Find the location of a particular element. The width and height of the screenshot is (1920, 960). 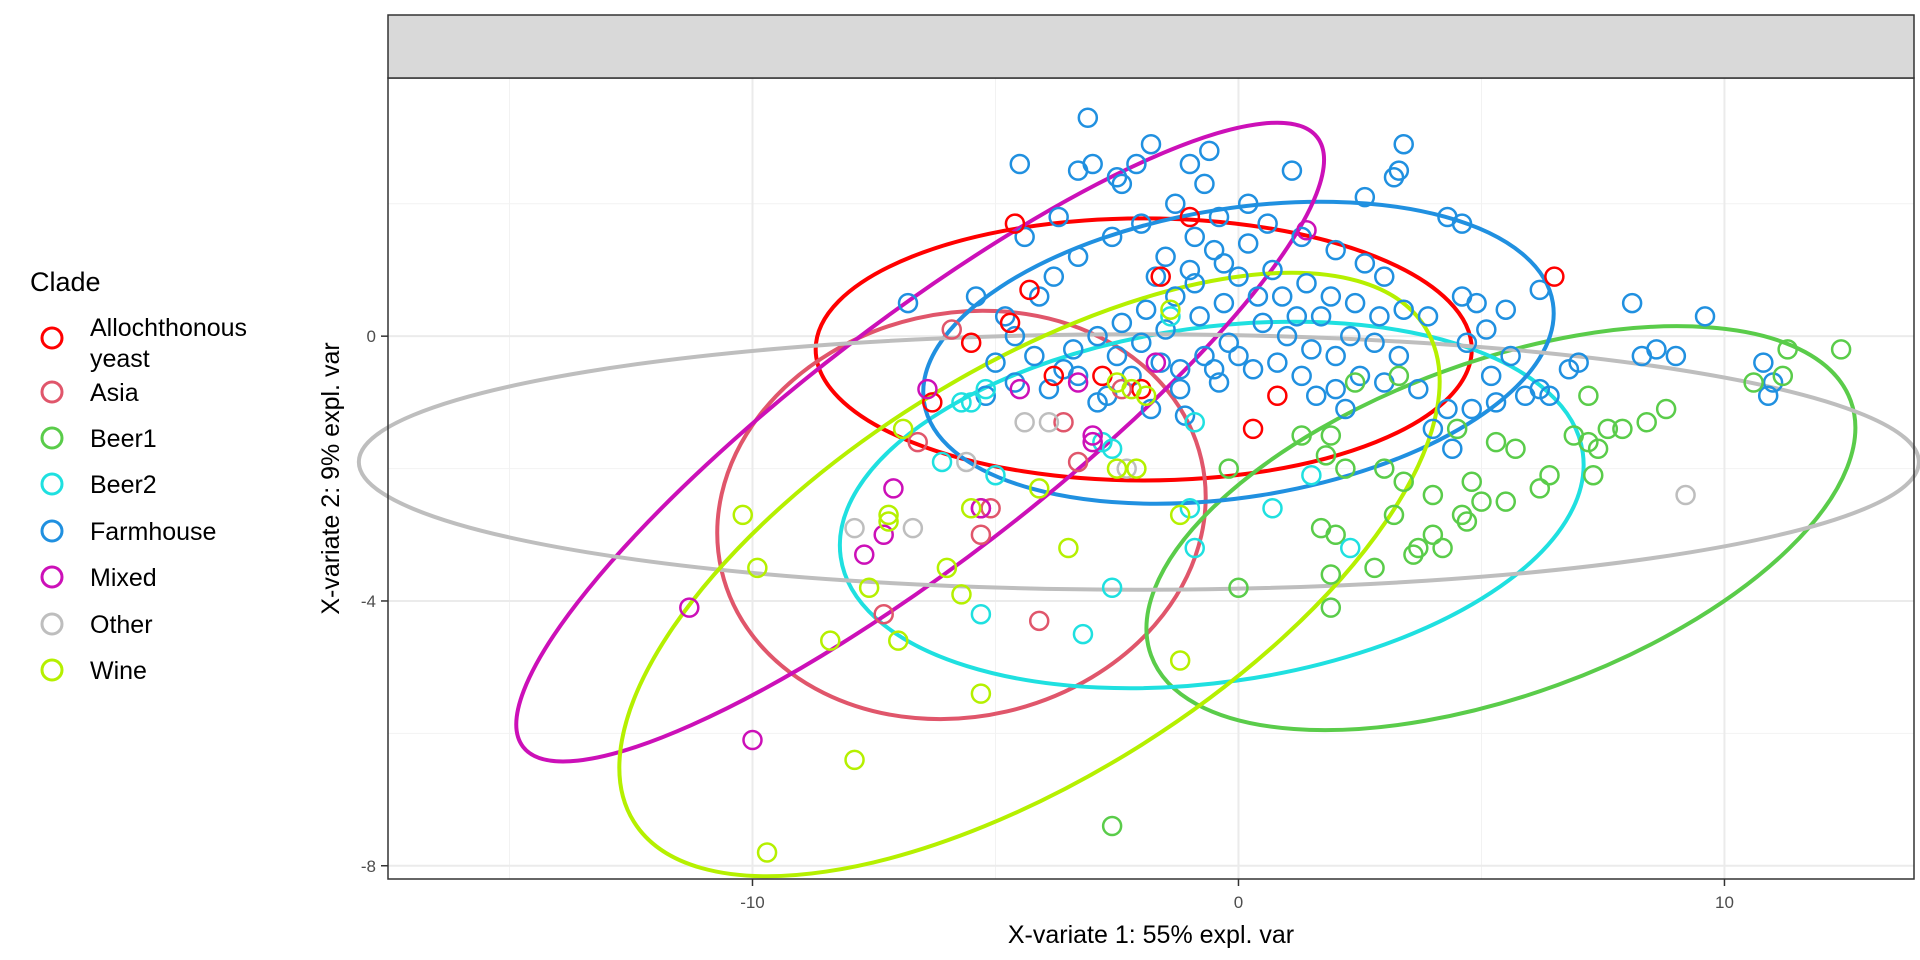

legend-label-beer1: Beer1 is located at coordinates (123, 439).